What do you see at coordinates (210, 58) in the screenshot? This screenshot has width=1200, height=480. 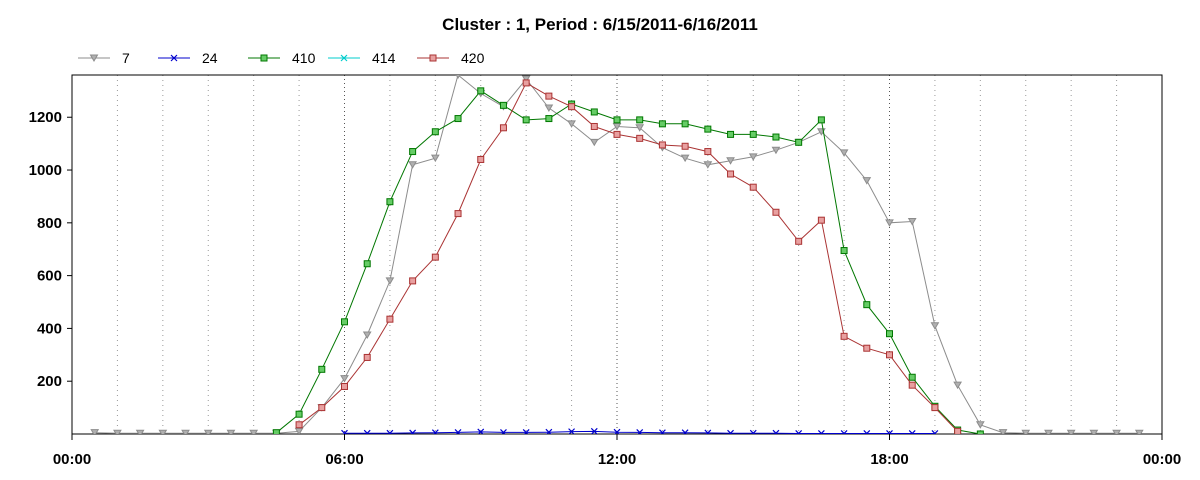 I see `legend-label: 24` at bounding box center [210, 58].